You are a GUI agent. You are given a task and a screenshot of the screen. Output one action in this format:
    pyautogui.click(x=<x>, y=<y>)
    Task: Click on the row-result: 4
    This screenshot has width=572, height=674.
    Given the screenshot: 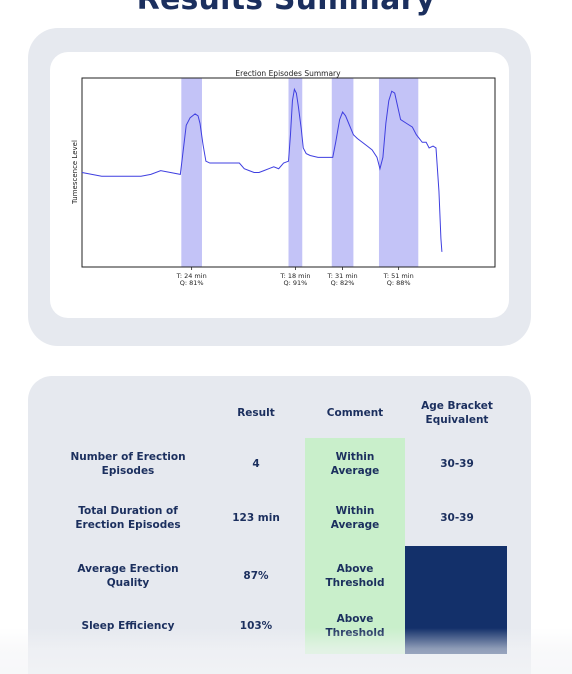 What is the action you would take?
    pyautogui.click(x=256, y=463)
    